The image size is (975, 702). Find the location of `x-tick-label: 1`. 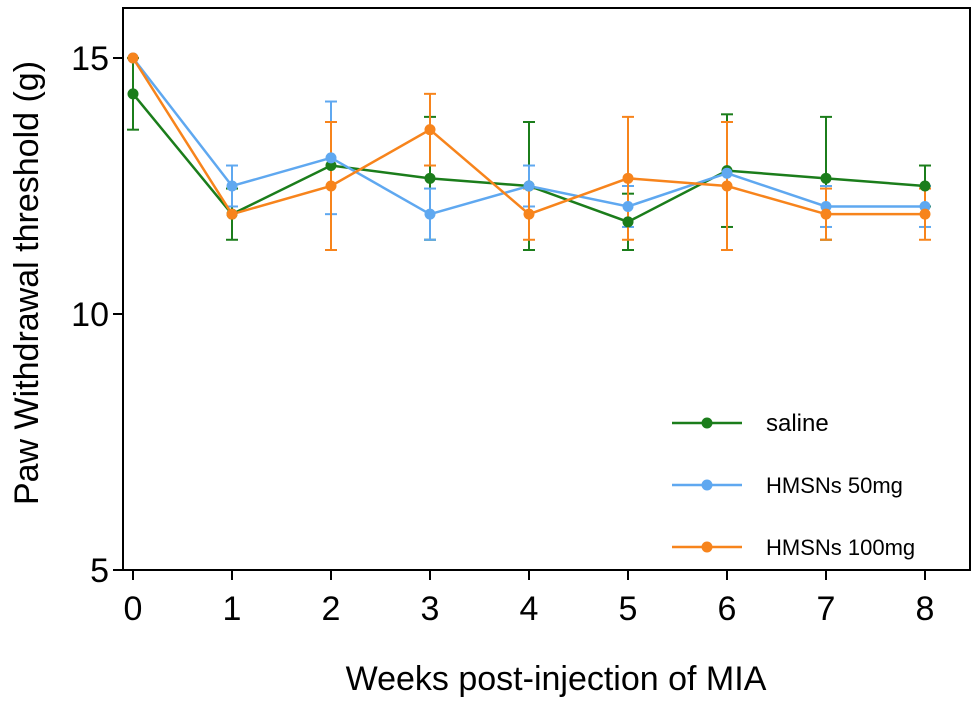

x-tick-label: 1 is located at coordinates (232, 609).